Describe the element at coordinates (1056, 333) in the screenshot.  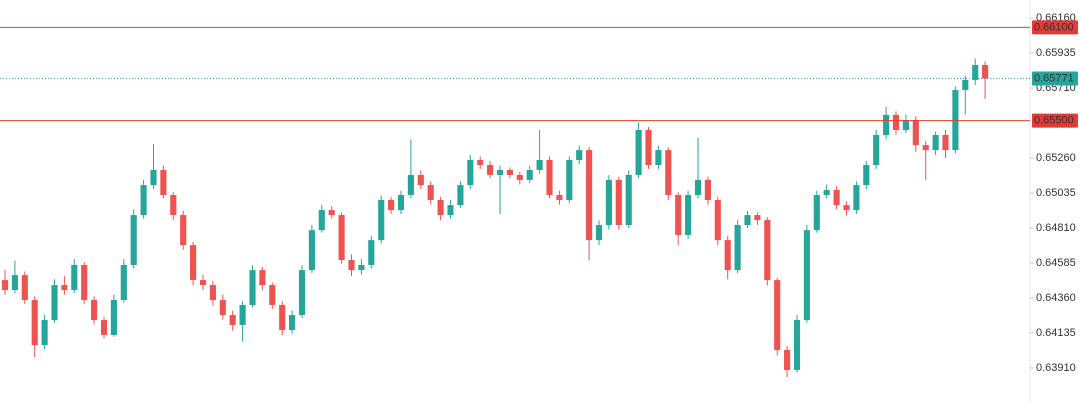
I see `y-tick-label: 0.64135` at that location.